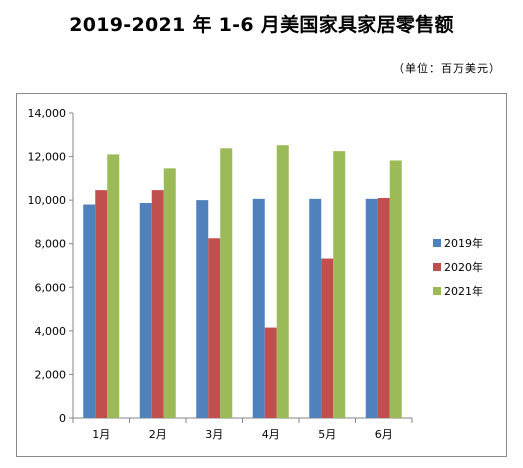 The image size is (523, 468). I want to click on bar-2020年-5月, so click(327, 338).